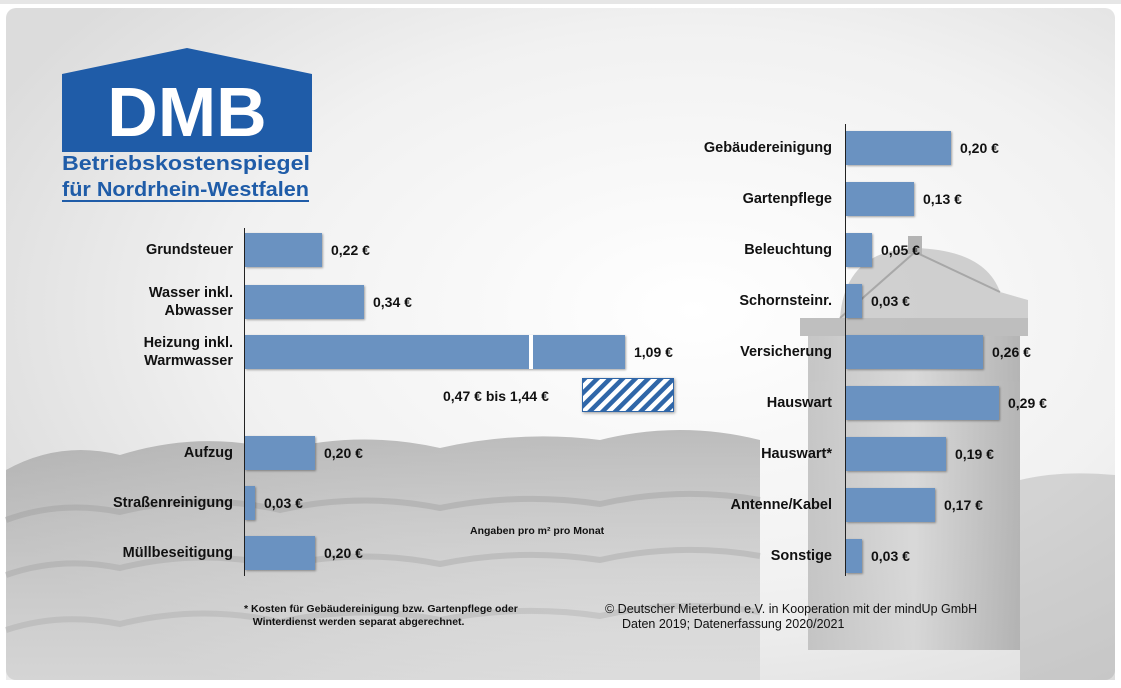 The width and height of the screenshot is (1121, 688). Describe the element at coordinates (350, 250) in the screenshot. I see `value-label-left-0: 0,22 €` at that location.